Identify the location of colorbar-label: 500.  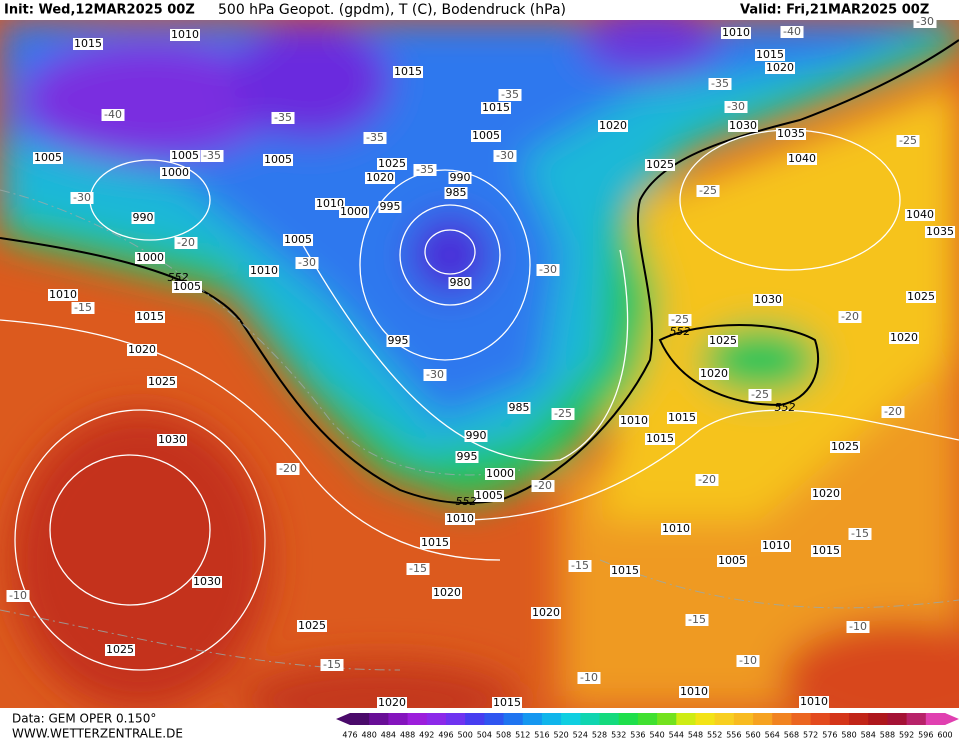
(465, 735).